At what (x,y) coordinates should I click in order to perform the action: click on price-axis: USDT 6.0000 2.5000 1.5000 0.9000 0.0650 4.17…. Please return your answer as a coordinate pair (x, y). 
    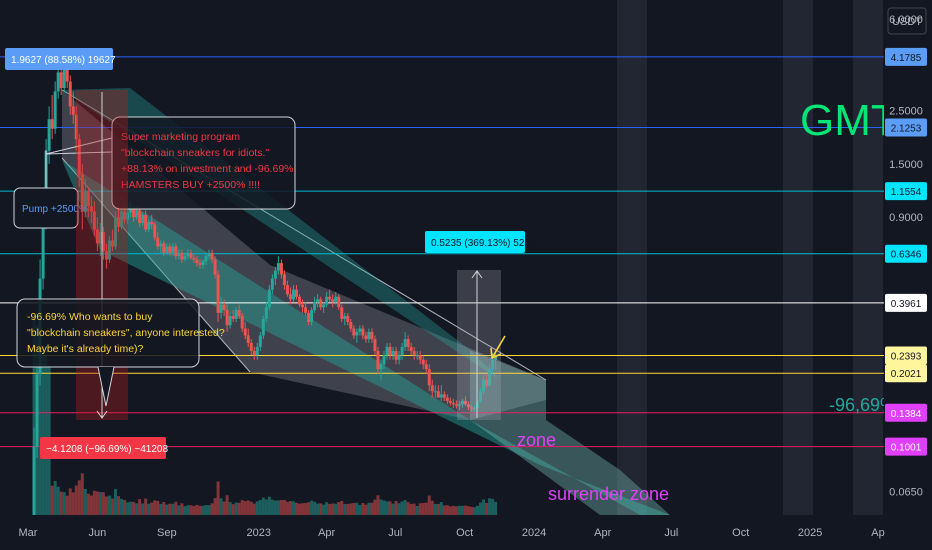
    Looking at the image, I should click on (908, 257).